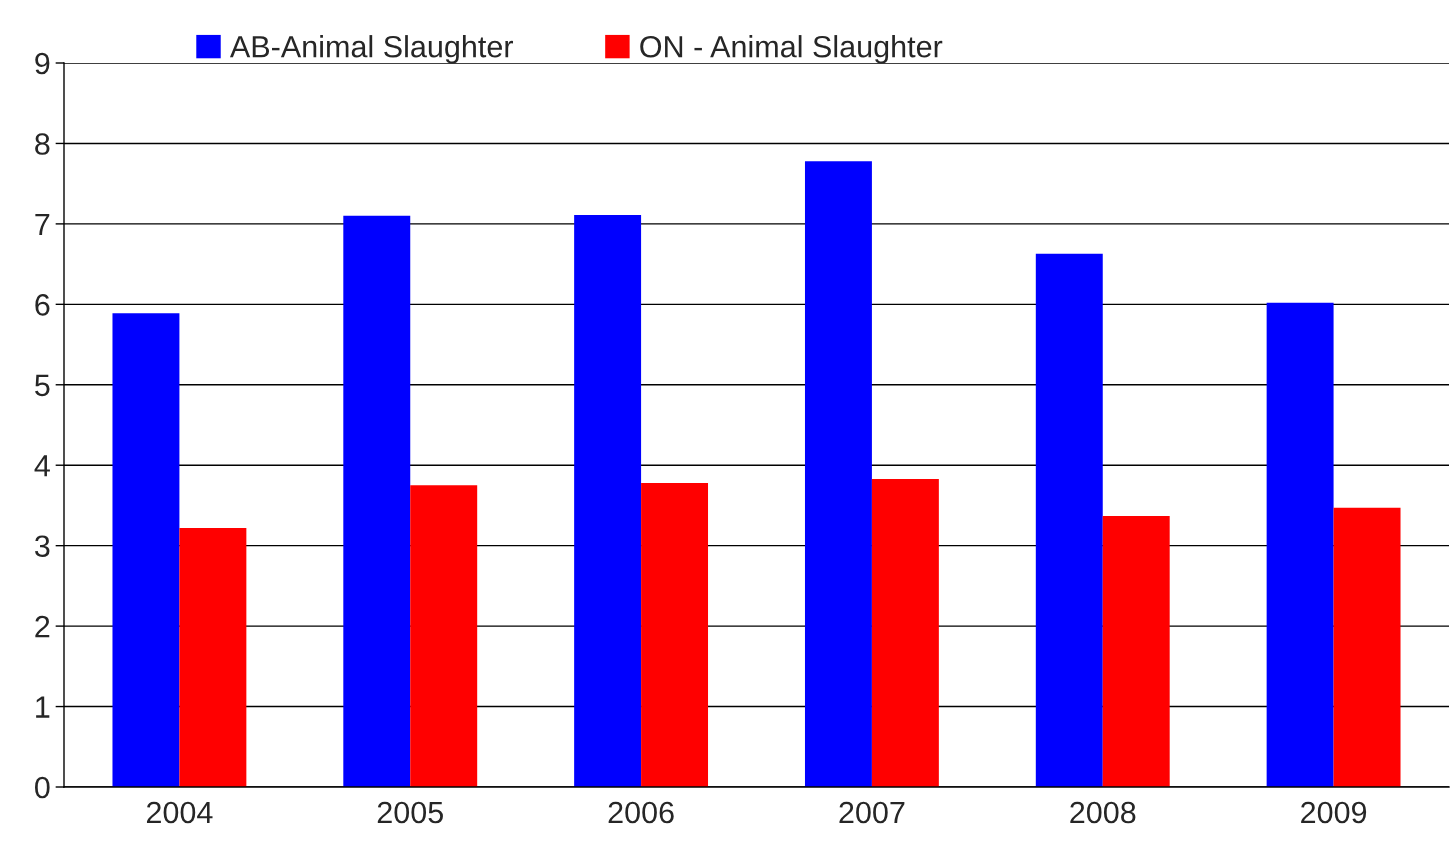 The image size is (1451, 859). Describe the element at coordinates (1334, 812) in the screenshot. I see `x-tick-label: 2009` at that location.